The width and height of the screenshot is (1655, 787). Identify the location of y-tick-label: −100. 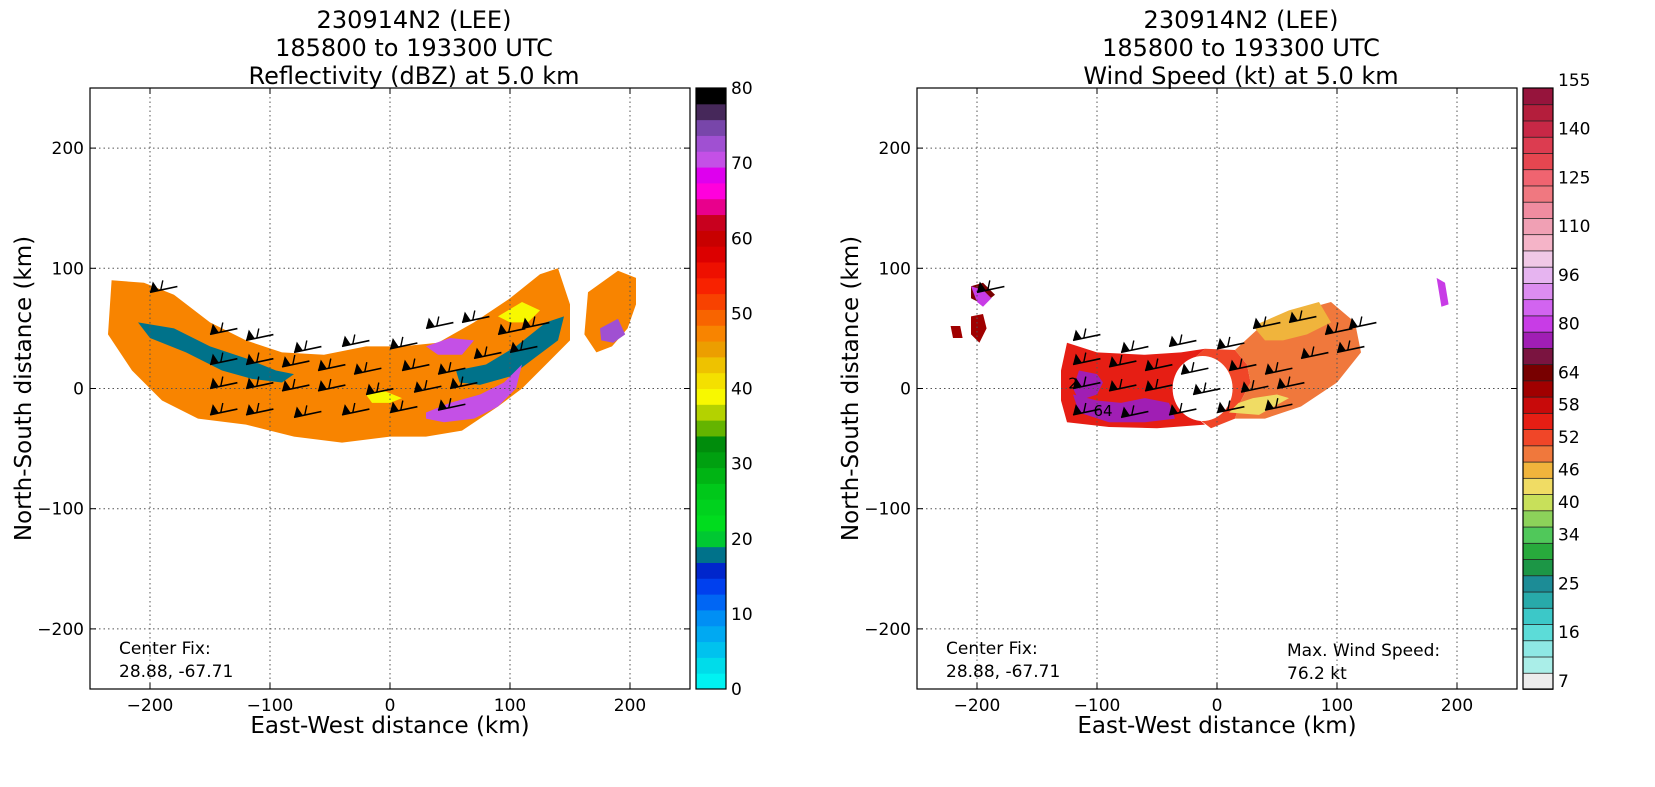
(887, 510).